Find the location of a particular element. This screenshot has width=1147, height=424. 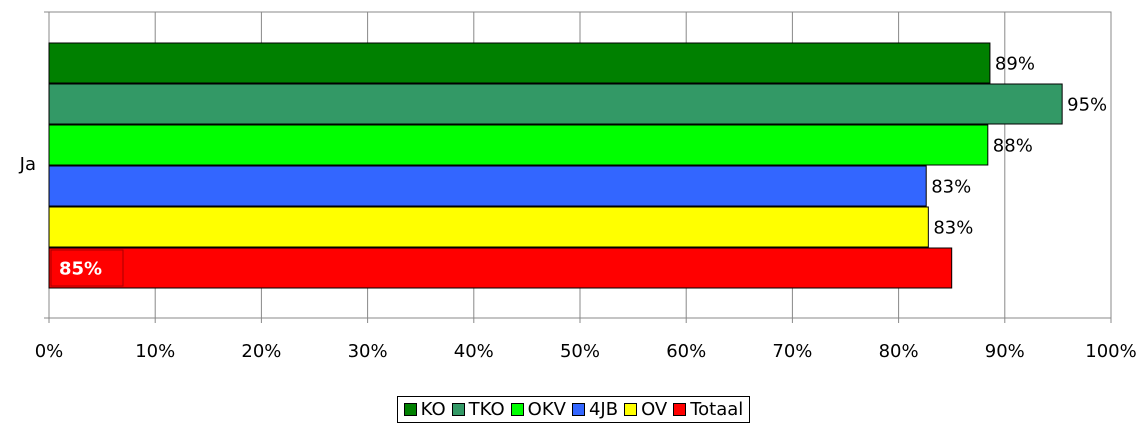

legend-label: TKO is located at coordinates (486, 409).